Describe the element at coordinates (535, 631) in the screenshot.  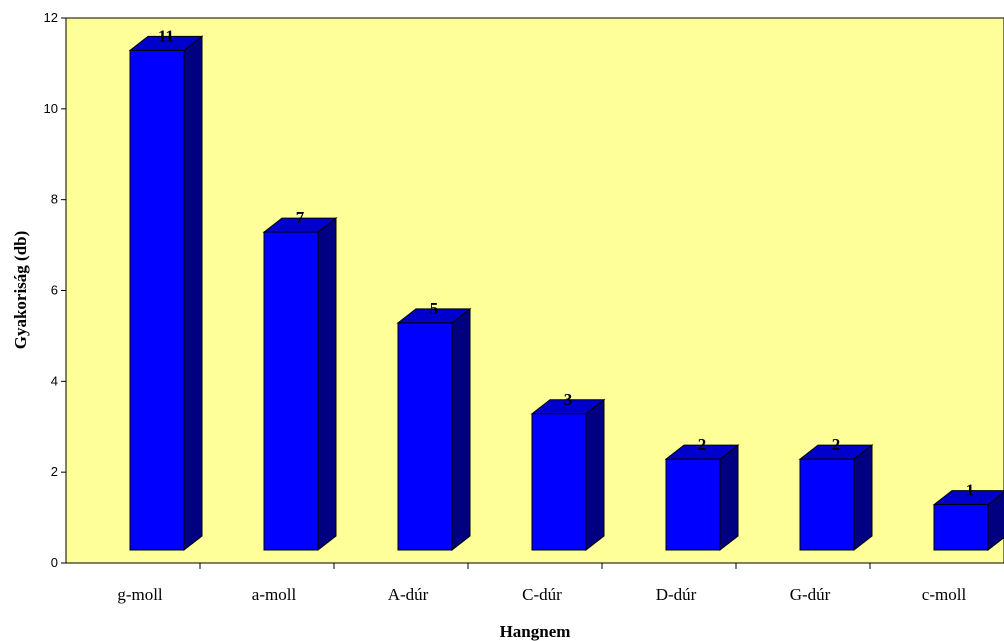
I see `x-axis-title: Hangnem` at that location.